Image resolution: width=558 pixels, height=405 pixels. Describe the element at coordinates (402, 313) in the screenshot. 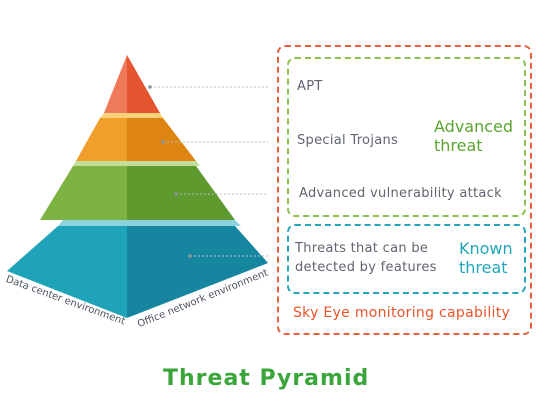

I see `capability-label: Sky Eye monitoring capability` at that location.